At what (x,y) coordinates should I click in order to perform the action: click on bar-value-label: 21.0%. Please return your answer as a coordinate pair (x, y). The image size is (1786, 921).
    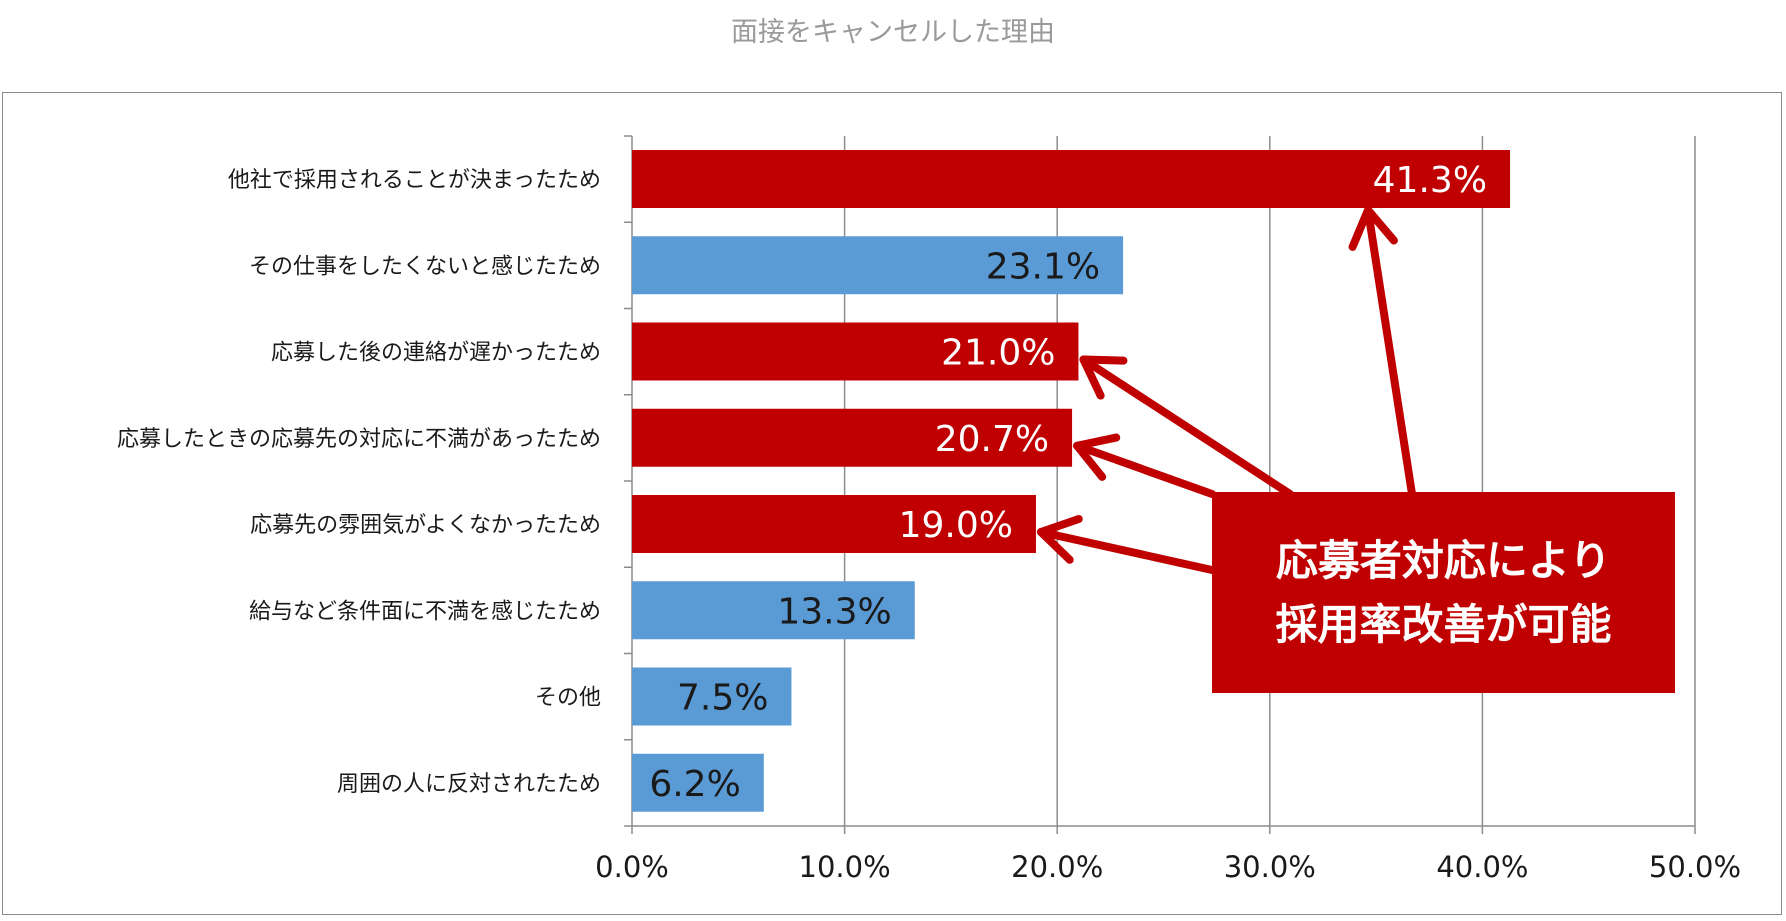
    Looking at the image, I should click on (998, 353).